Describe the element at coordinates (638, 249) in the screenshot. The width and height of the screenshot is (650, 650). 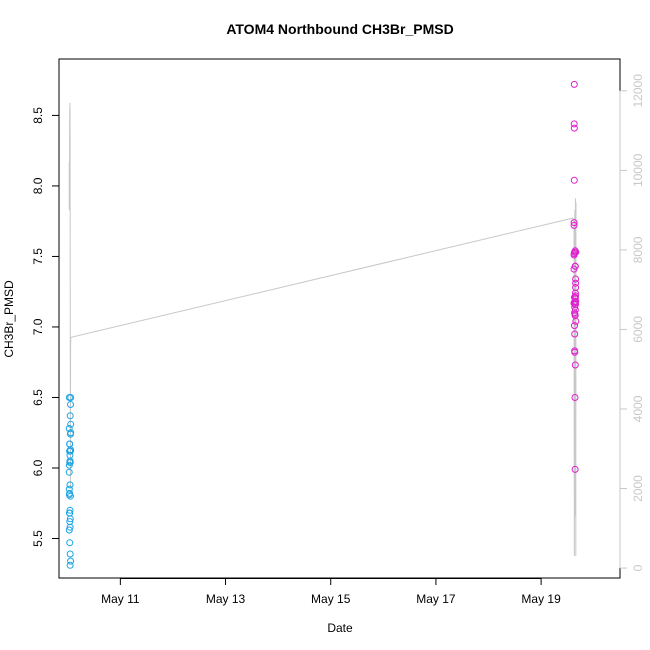
I see `y2-tick-label: 8000` at that location.